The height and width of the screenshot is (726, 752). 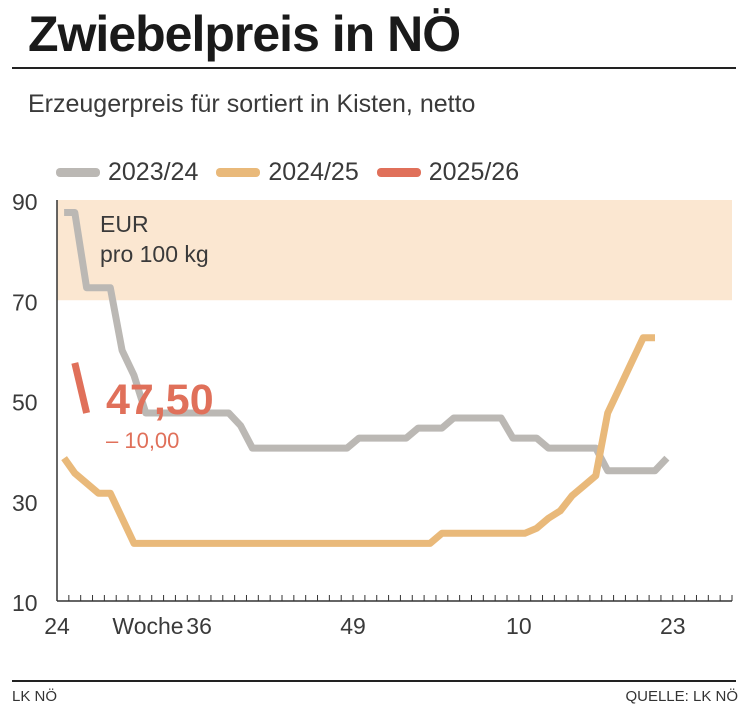 What do you see at coordinates (153, 171) in the screenshot?
I see `legend-label-2023: 2023/24` at bounding box center [153, 171].